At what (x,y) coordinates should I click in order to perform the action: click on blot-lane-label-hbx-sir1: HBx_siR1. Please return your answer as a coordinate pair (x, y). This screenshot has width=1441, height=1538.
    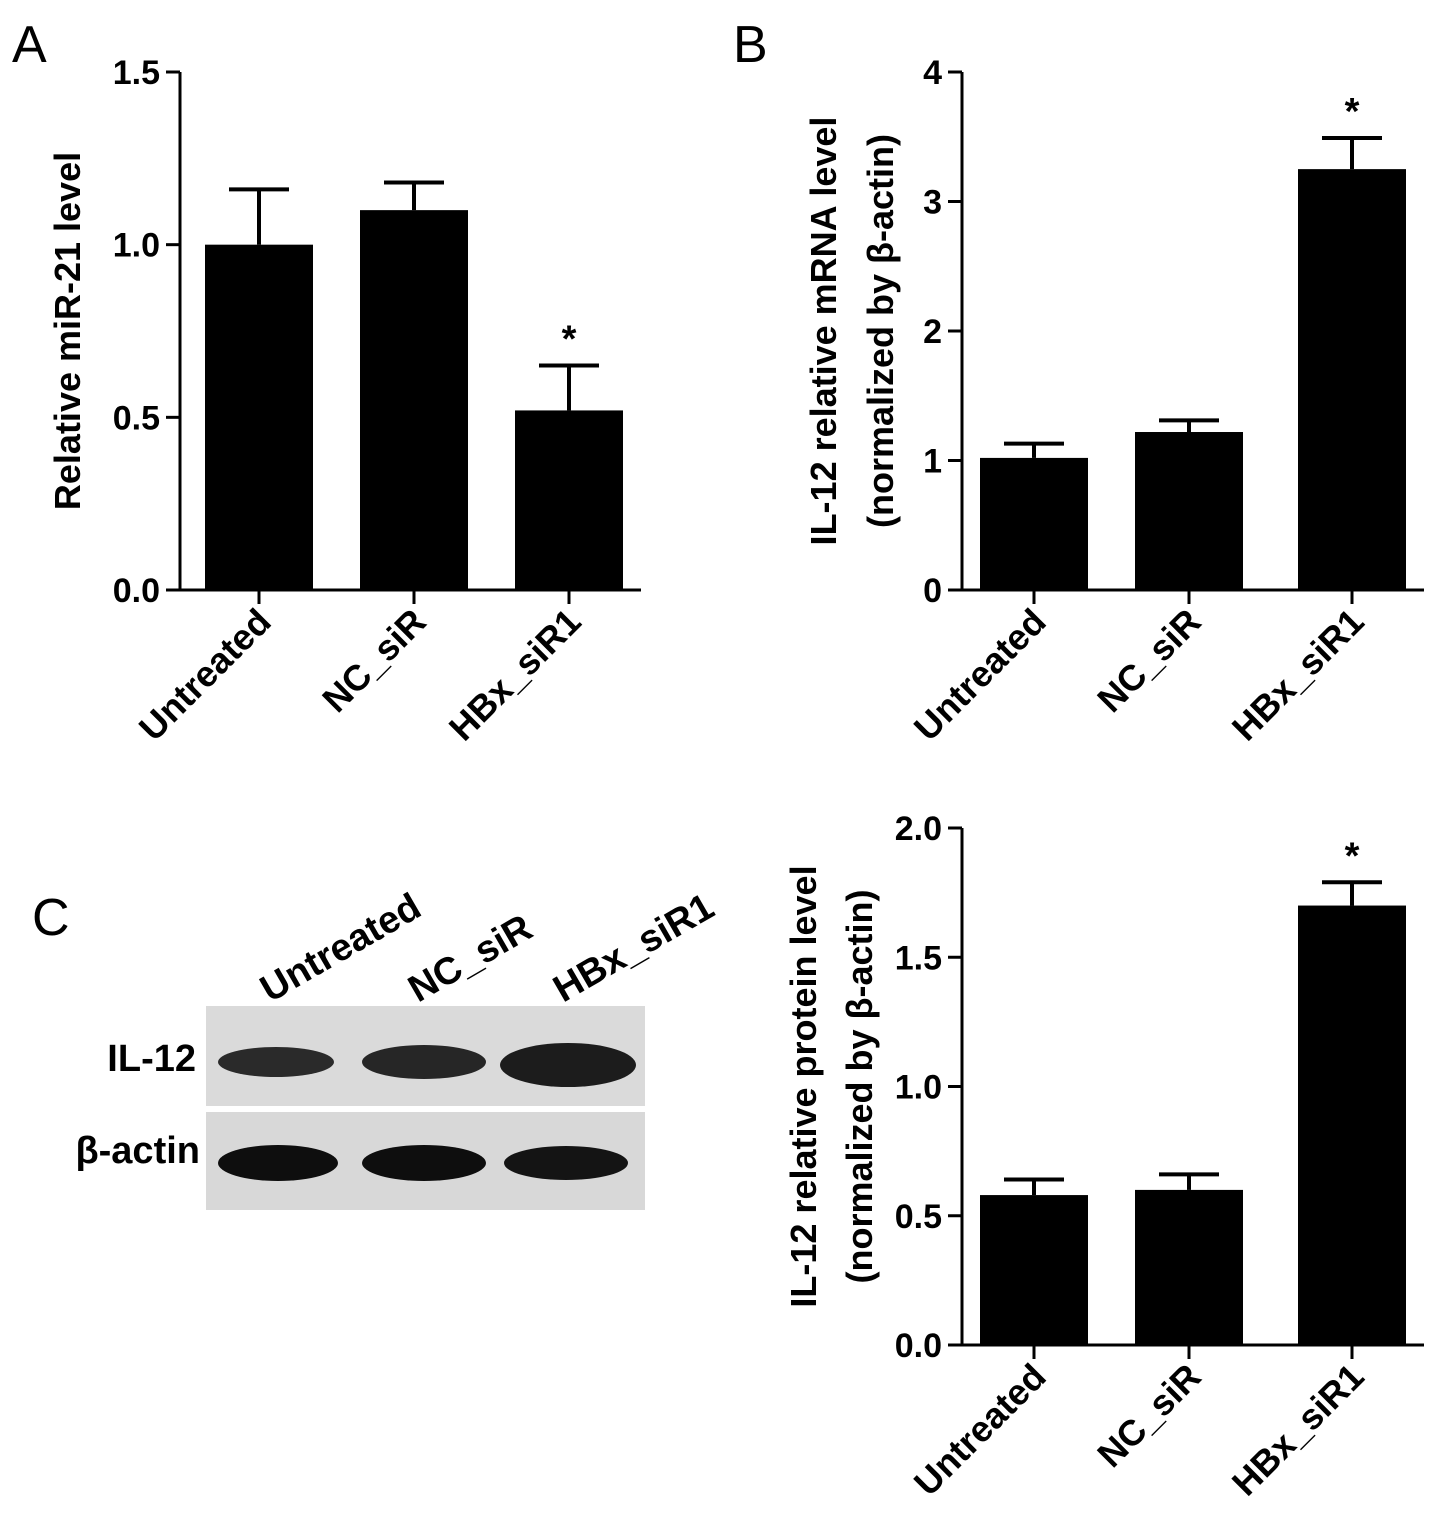
    Looking at the image, I should click on (634, 948).